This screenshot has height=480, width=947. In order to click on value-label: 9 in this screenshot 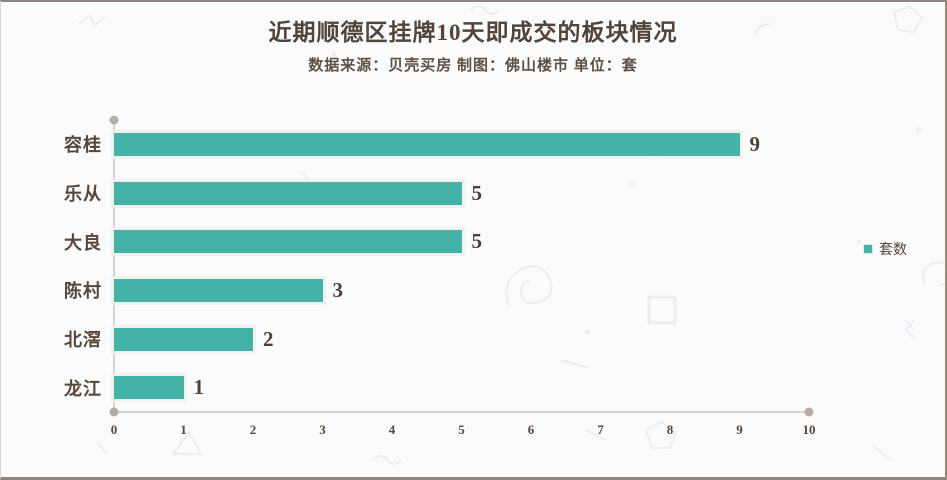, I will do `click(755, 143)`.